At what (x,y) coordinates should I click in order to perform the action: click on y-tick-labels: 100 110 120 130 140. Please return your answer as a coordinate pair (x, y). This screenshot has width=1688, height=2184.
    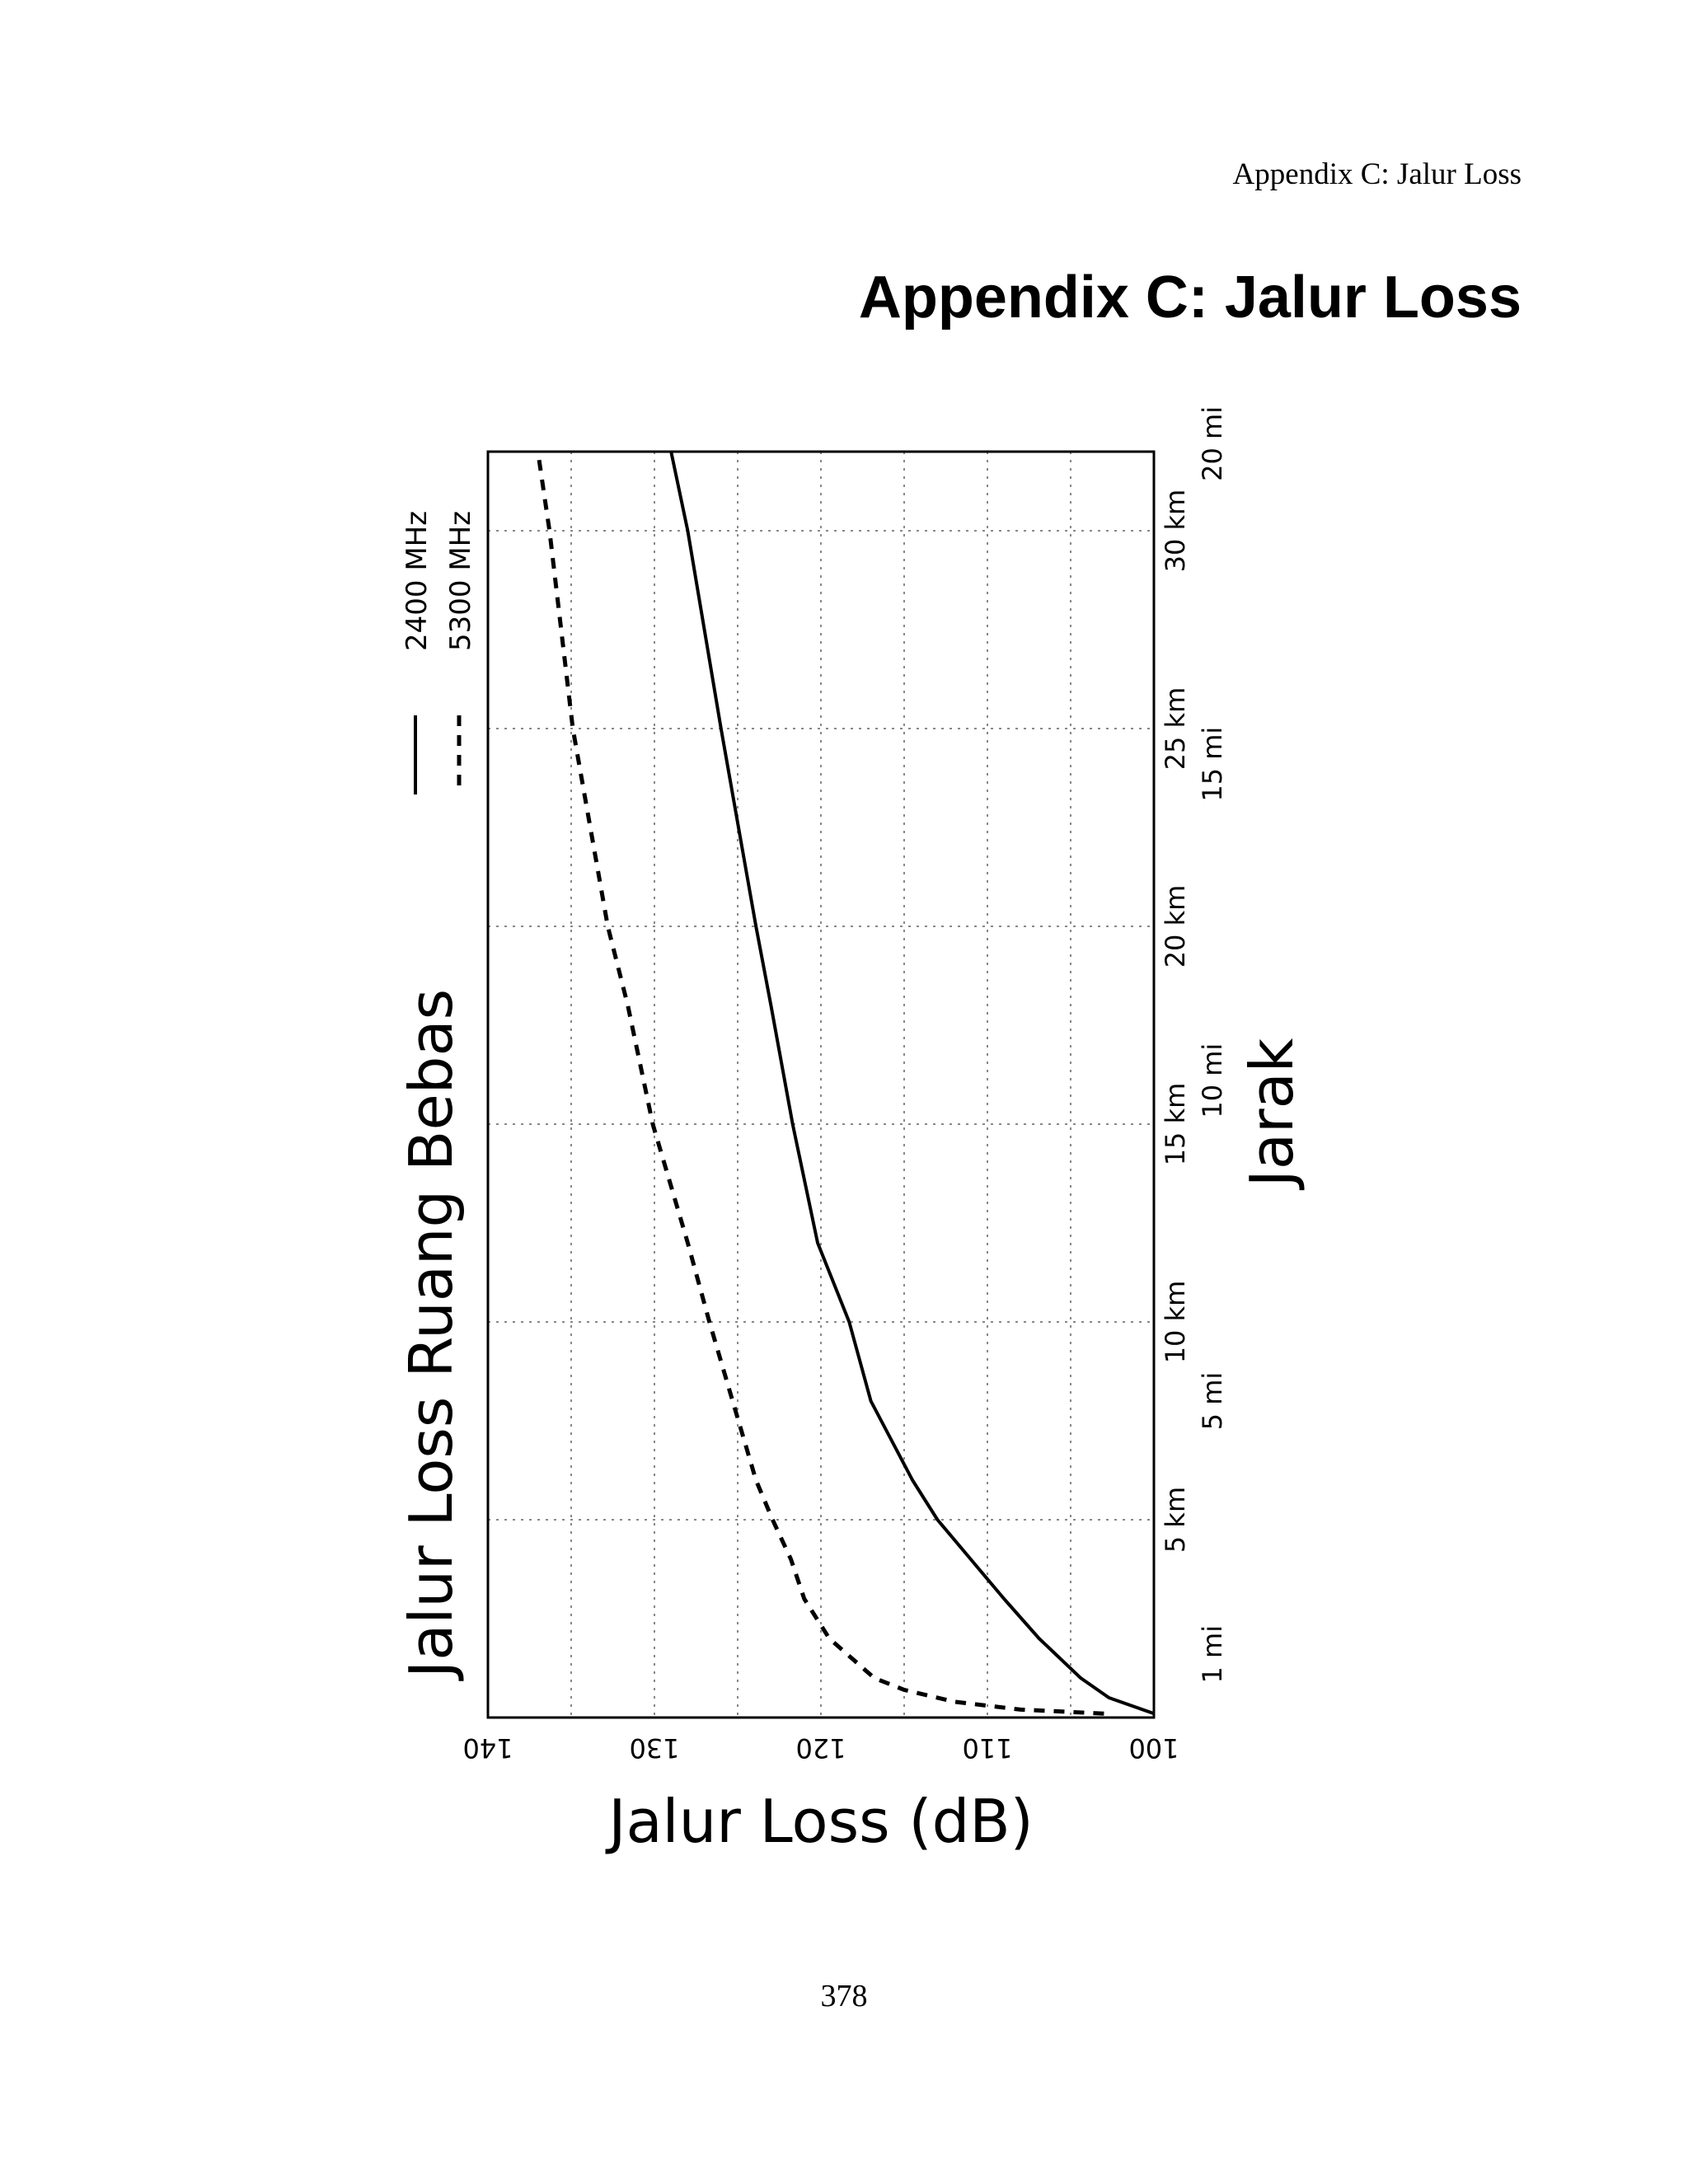
    Looking at the image, I should click on (820, 1748).